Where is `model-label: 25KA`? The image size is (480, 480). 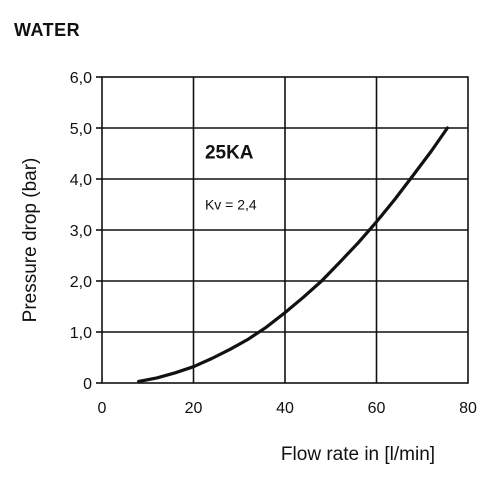 model-label: 25KA is located at coordinates (229, 153).